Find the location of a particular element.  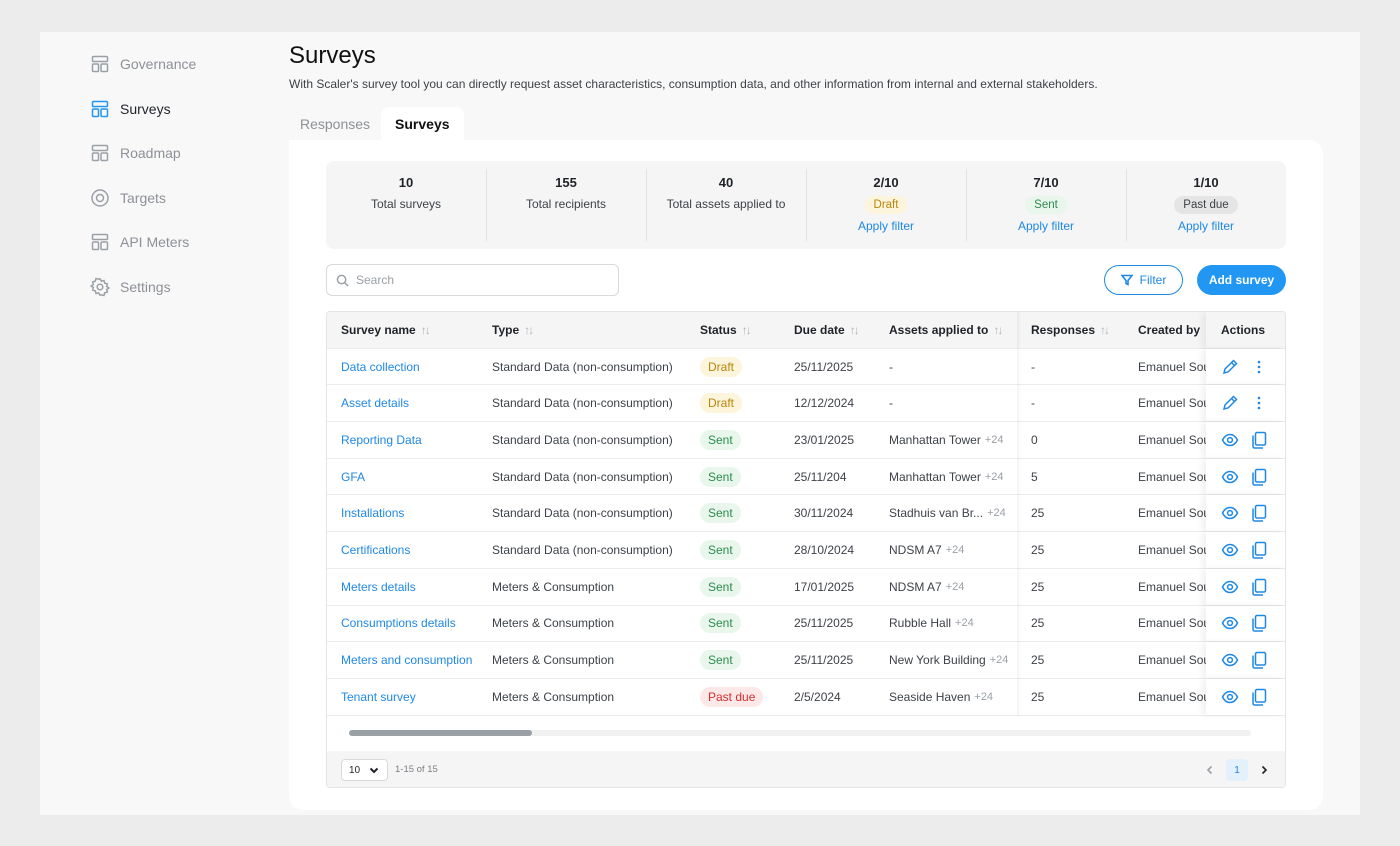

cell-survey-name: Meters and consumption is located at coordinates (413, 660).